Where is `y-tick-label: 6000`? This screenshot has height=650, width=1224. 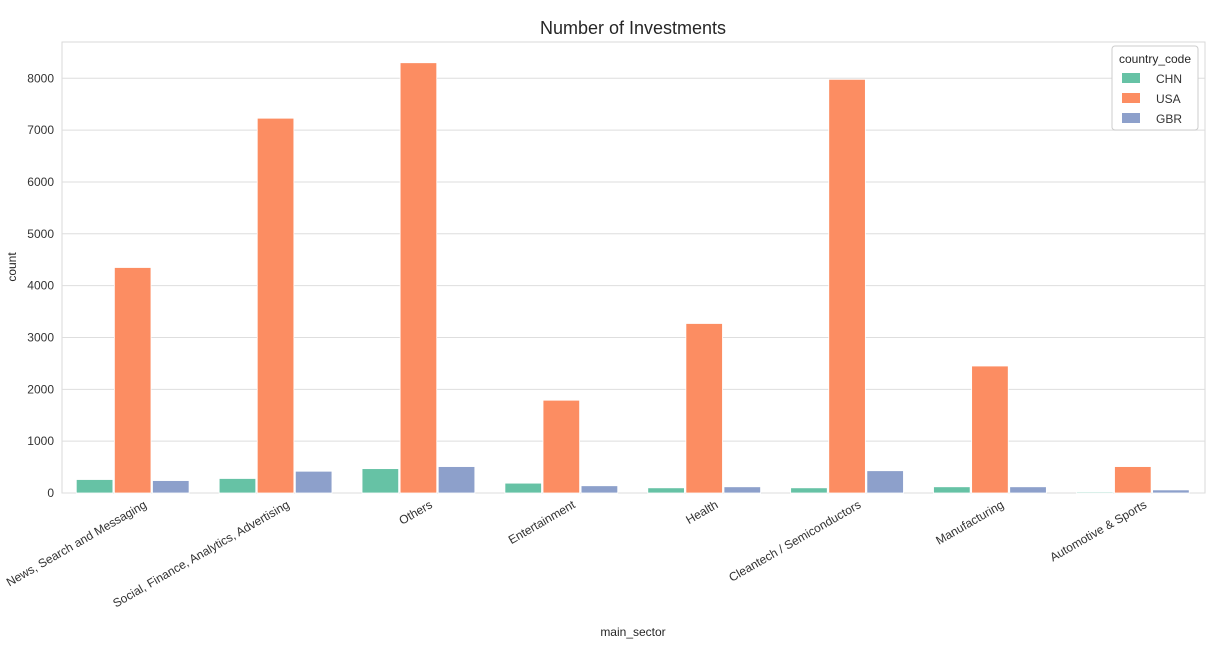
y-tick-label: 6000 is located at coordinates (40, 182).